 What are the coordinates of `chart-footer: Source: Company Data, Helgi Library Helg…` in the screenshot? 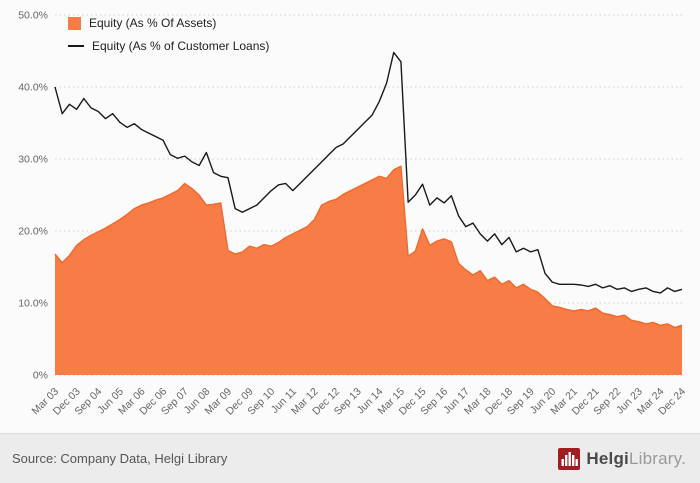 It's located at (350, 458).